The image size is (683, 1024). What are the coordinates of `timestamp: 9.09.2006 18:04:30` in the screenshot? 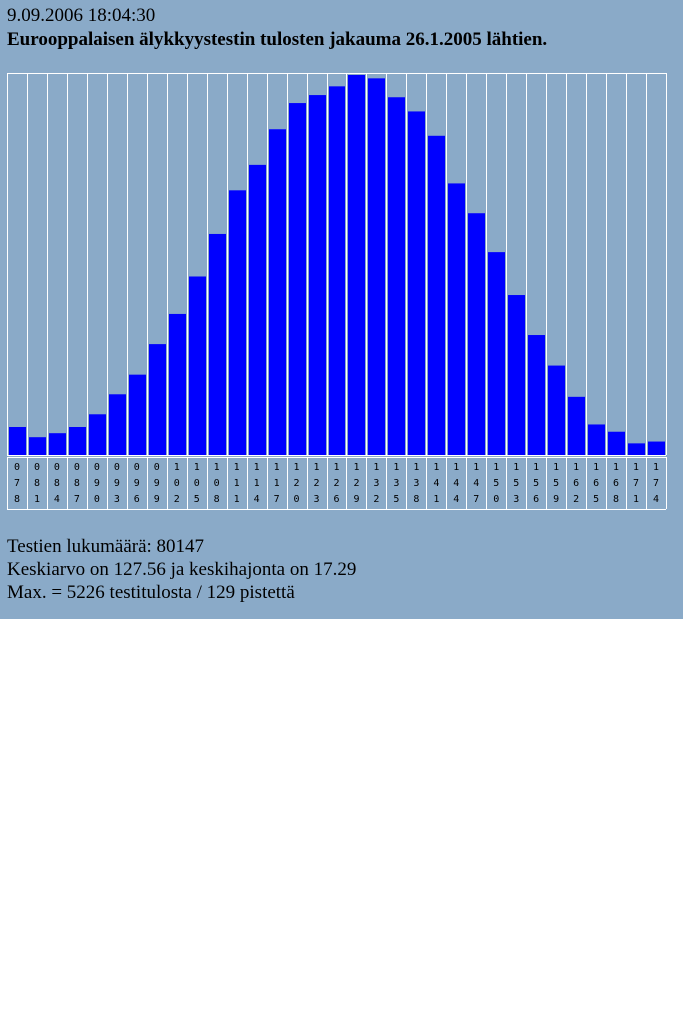 It's located at (81, 15).